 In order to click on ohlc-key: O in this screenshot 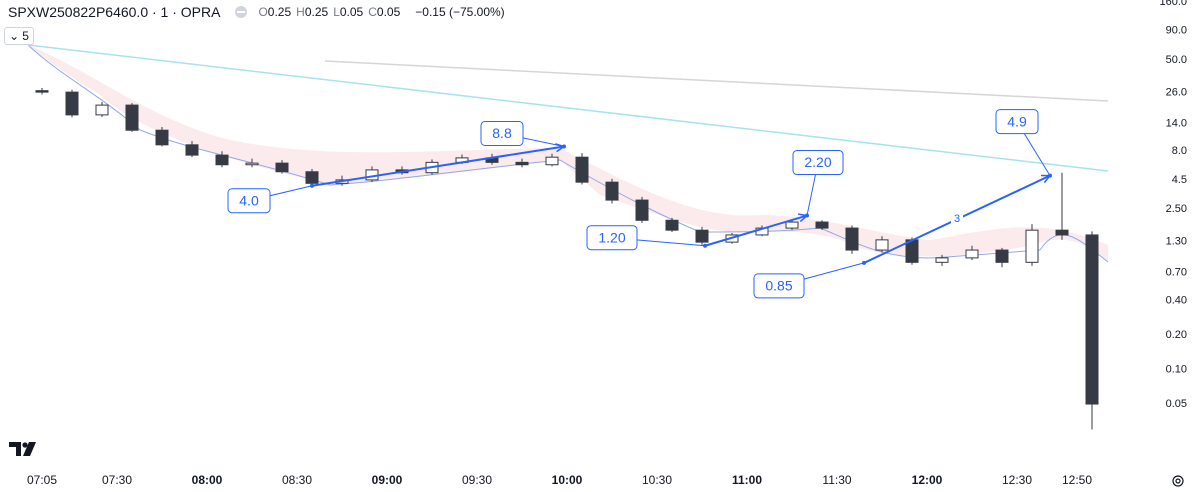, I will do `click(263, 12)`.